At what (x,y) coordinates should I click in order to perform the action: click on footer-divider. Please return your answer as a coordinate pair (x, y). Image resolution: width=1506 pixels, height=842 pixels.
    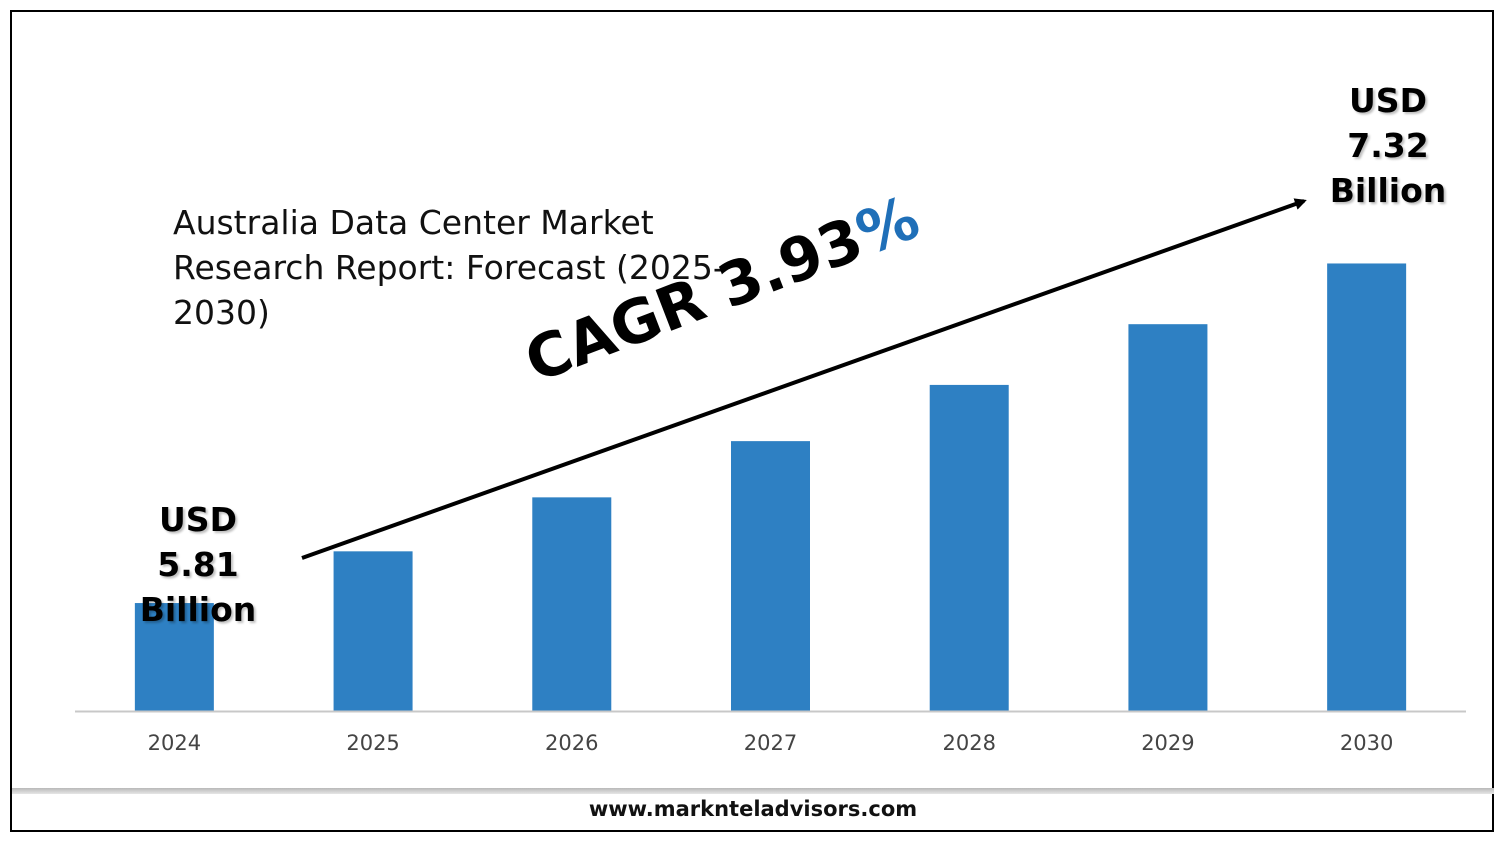
    Looking at the image, I should click on (753, 791).